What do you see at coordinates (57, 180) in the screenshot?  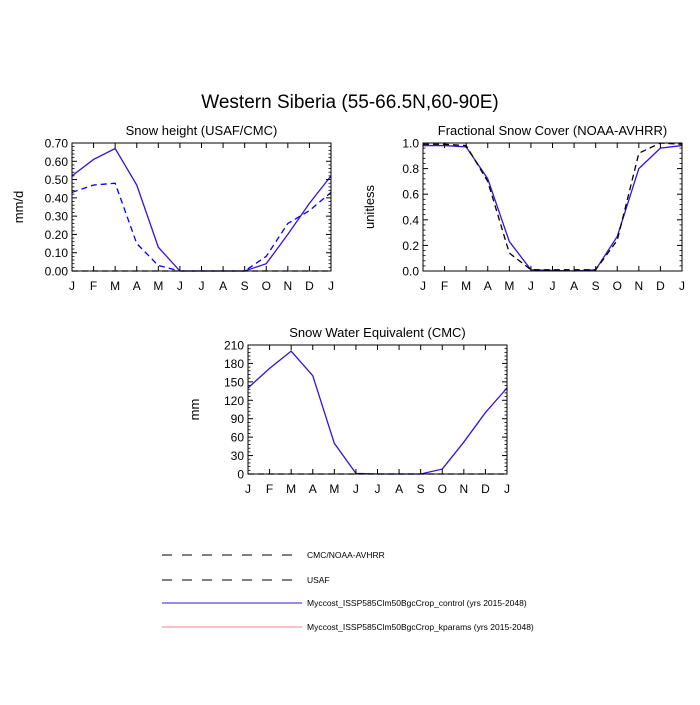 I see `y-tick-label: 0.50` at bounding box center [57, 180].